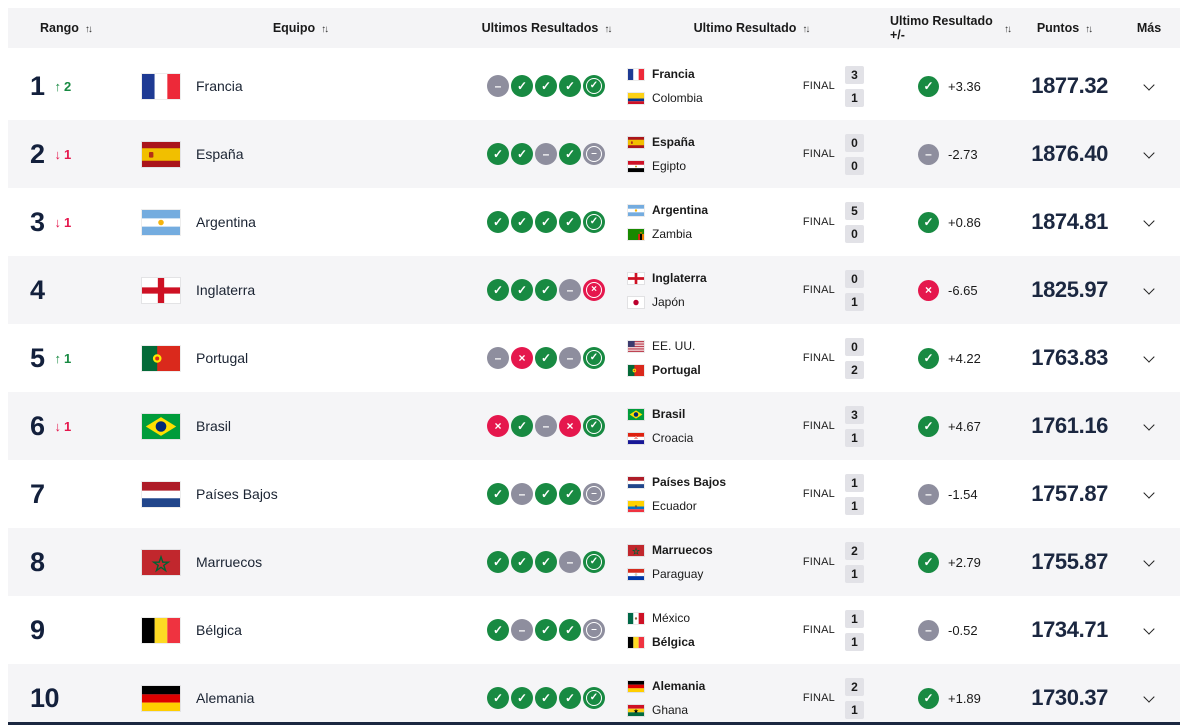 The width and height of the screenshot is (1200, 725). I want to click on match-away-name: Zambia, so click(672, 234).